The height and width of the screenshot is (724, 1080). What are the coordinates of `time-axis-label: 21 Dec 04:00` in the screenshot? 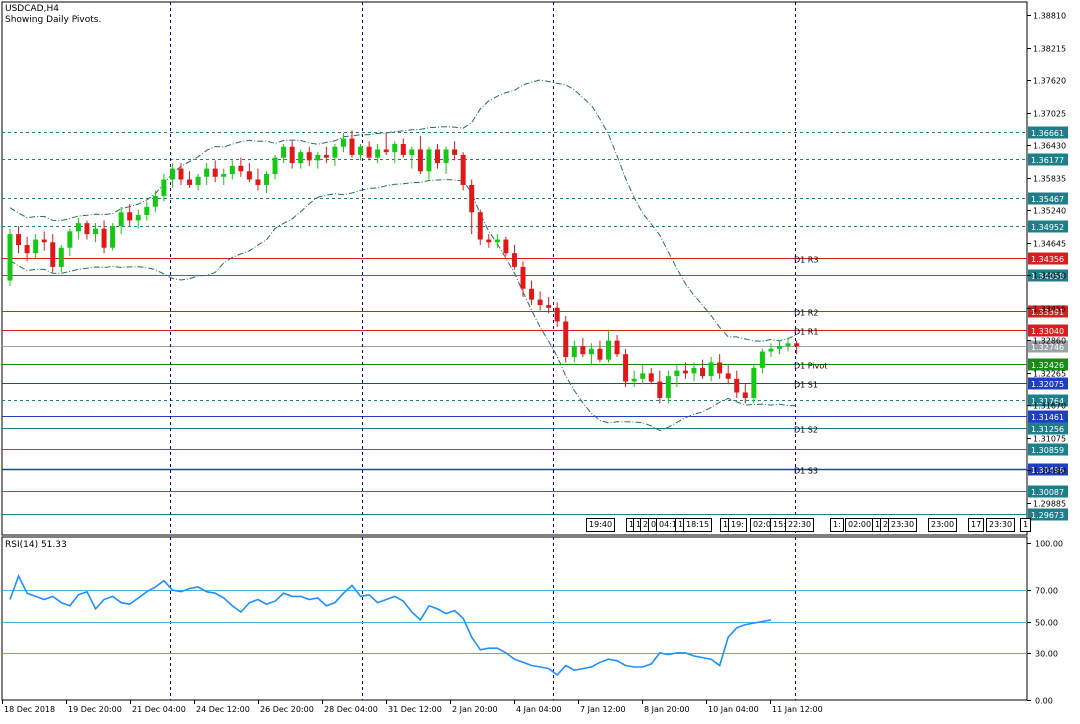 It's located at (159, 709).